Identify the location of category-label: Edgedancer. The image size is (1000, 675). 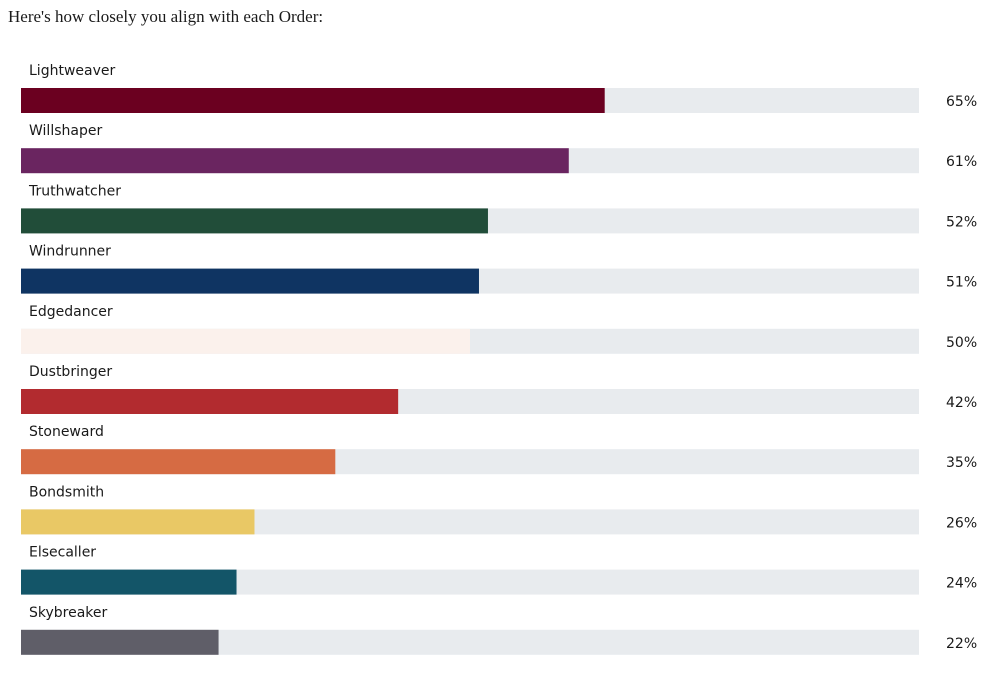
(71, 312).